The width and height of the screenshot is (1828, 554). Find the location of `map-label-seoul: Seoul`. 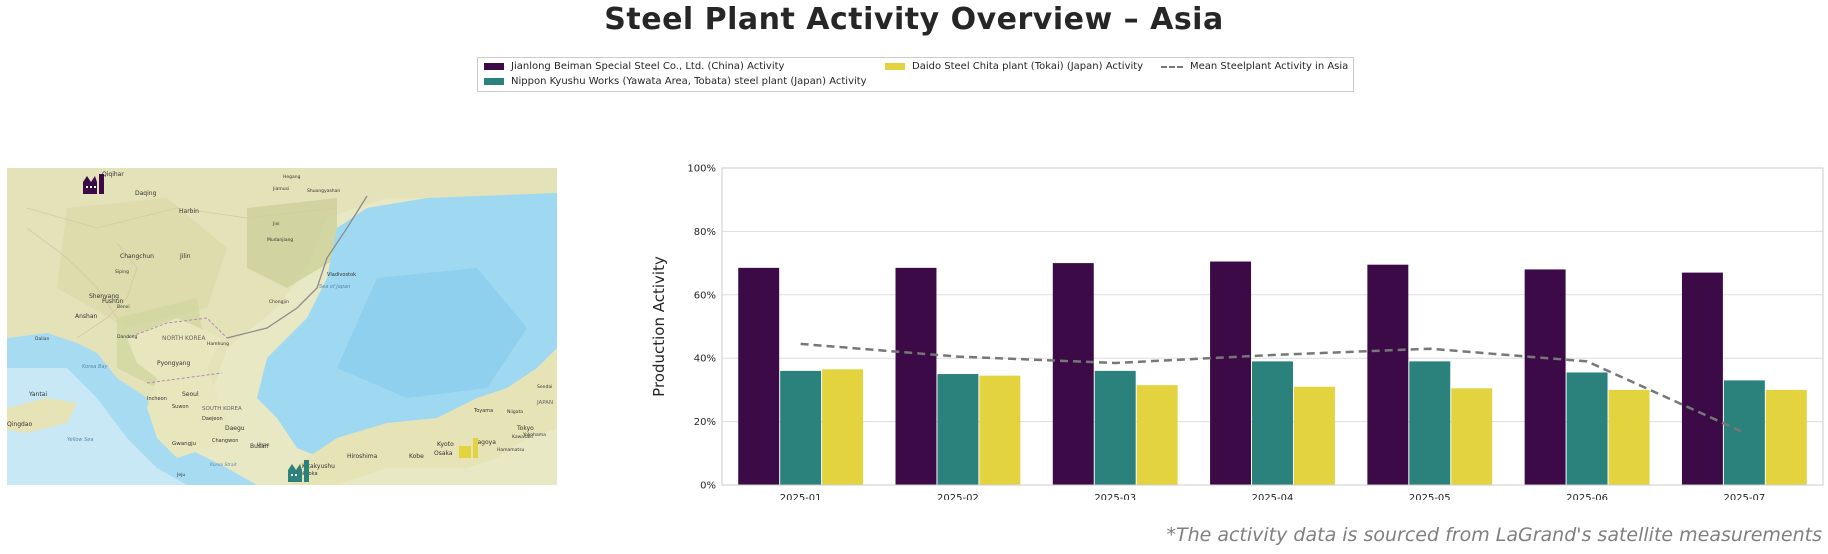

map-label-seoul: Seoul is located at coordinates (190, 394).